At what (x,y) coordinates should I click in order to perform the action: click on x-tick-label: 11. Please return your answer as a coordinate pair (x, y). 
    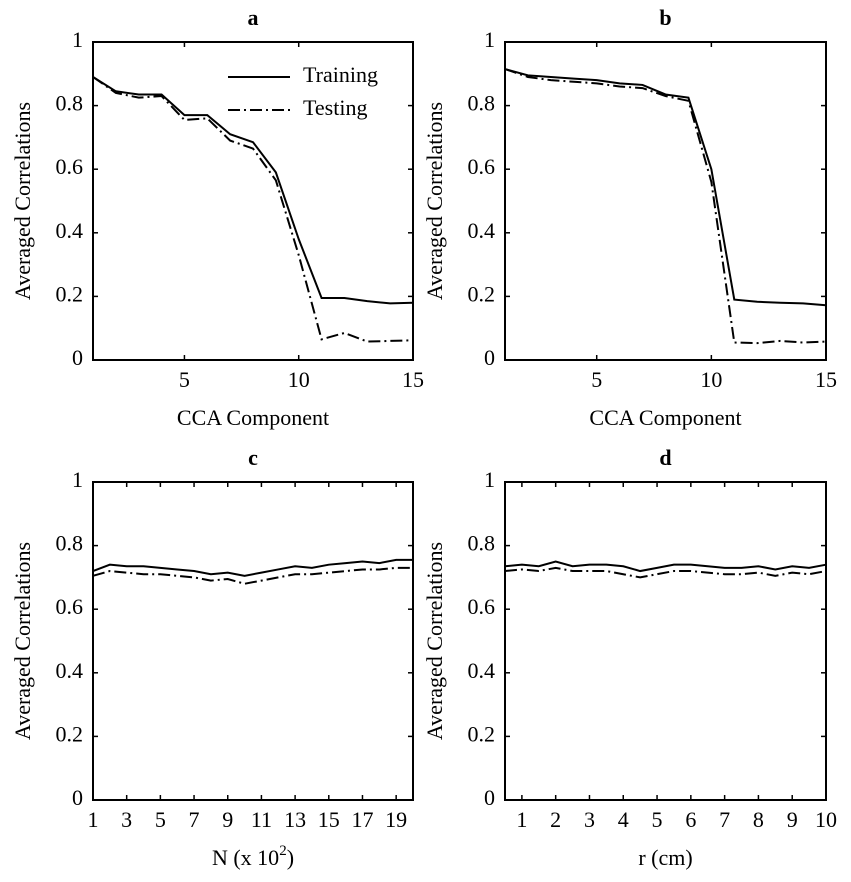
    Looking at the image, I should click on (261, 819).